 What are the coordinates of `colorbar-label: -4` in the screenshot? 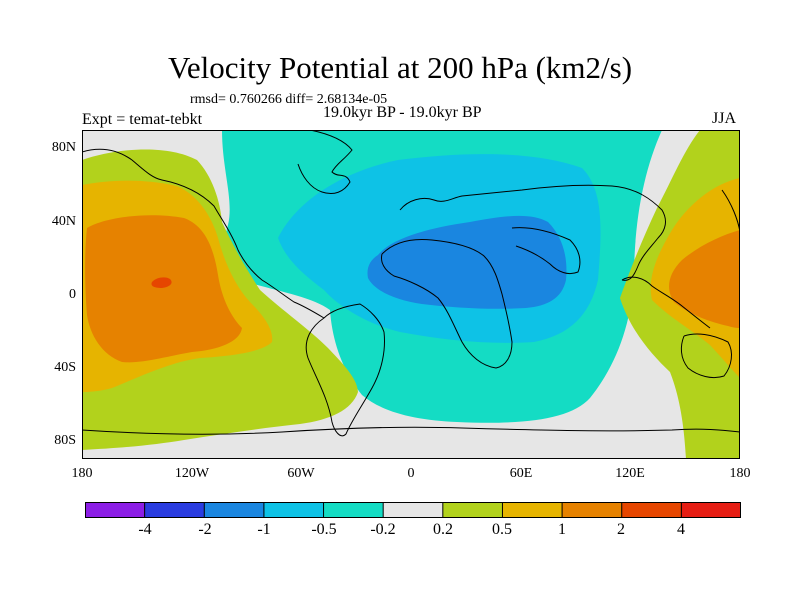 It's located at (145, 529).